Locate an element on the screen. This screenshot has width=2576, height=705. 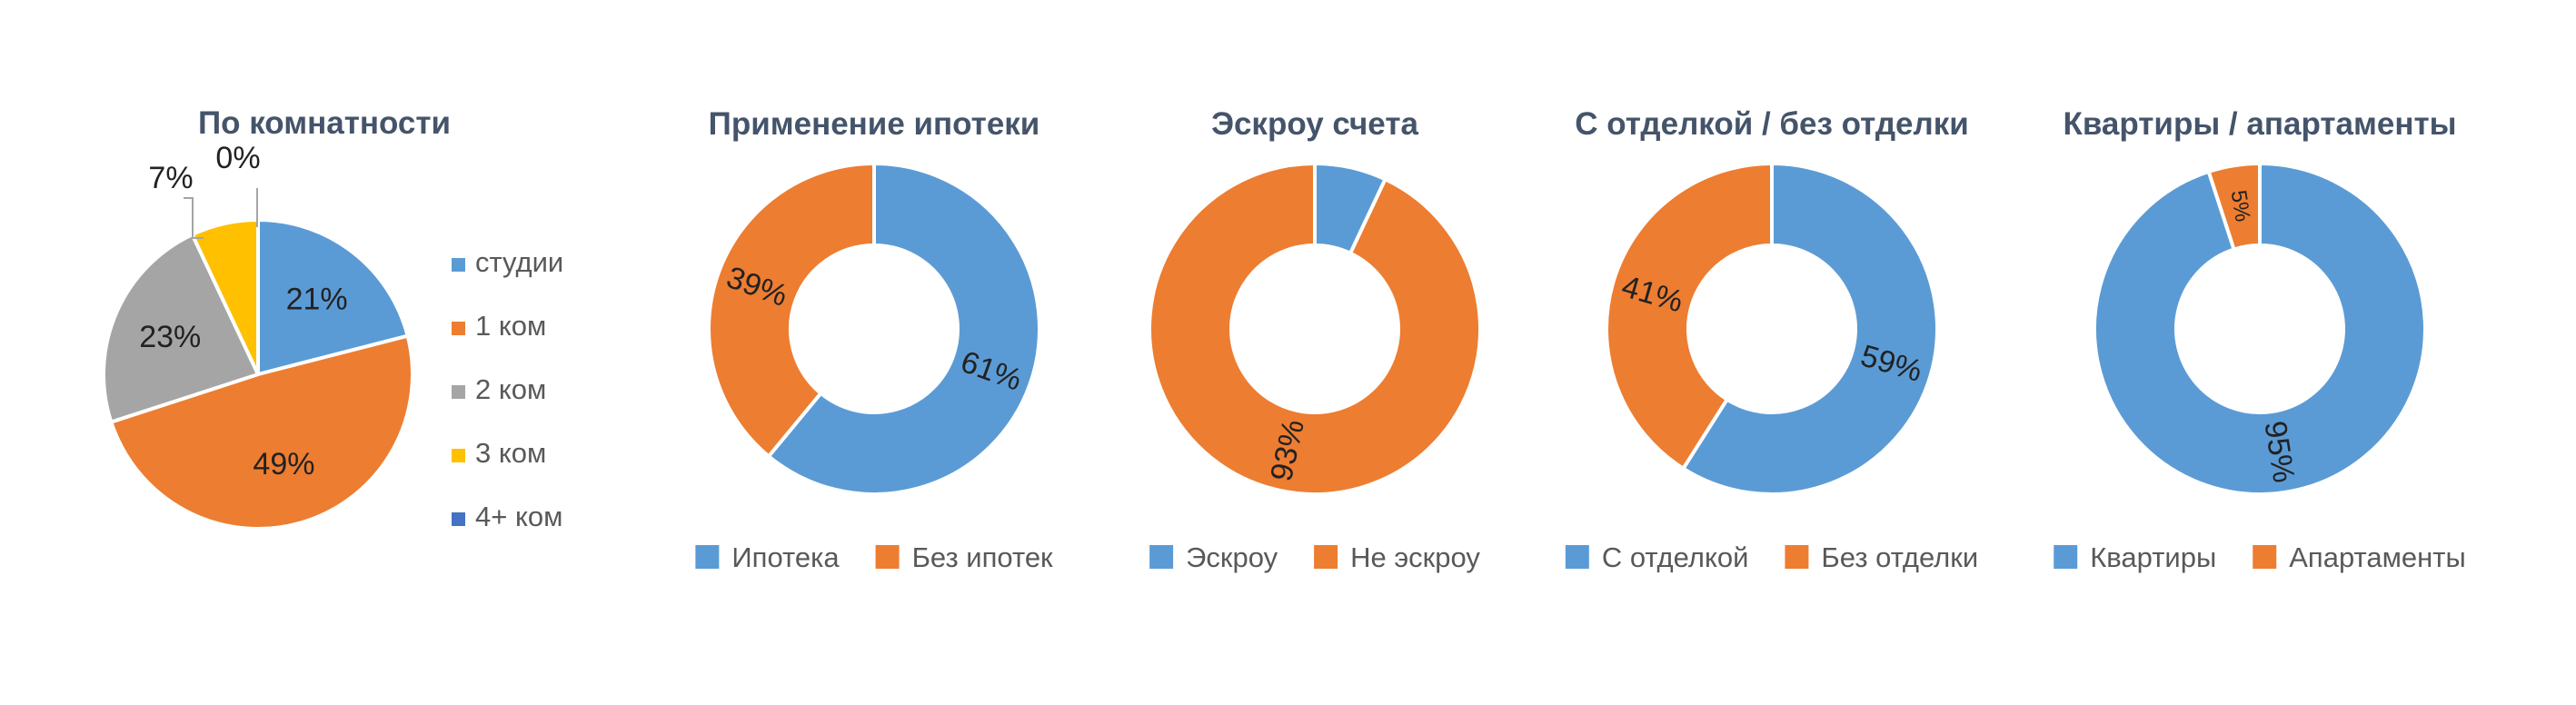
data-label: 7% is located at coordinates (171, 178).